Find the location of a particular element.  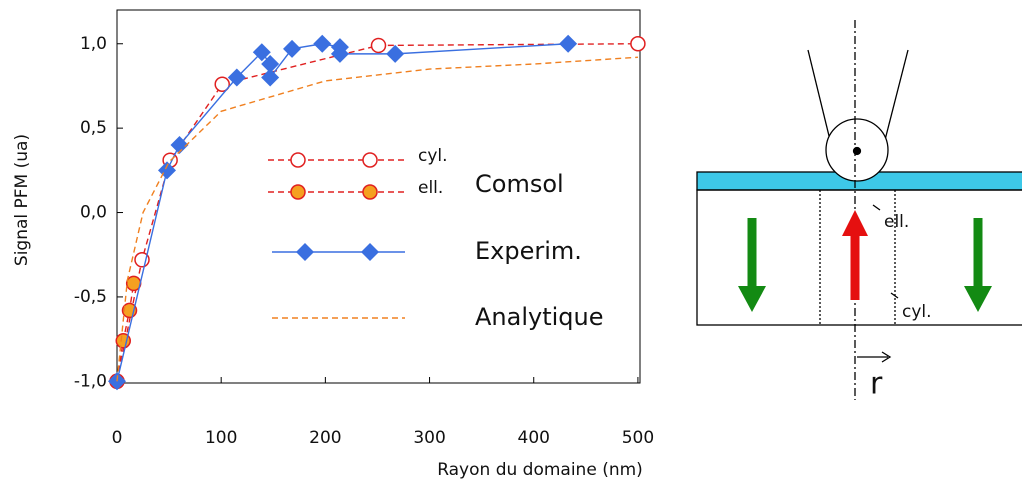

x-tick-label: 0 is located at coordinates (117, 438).